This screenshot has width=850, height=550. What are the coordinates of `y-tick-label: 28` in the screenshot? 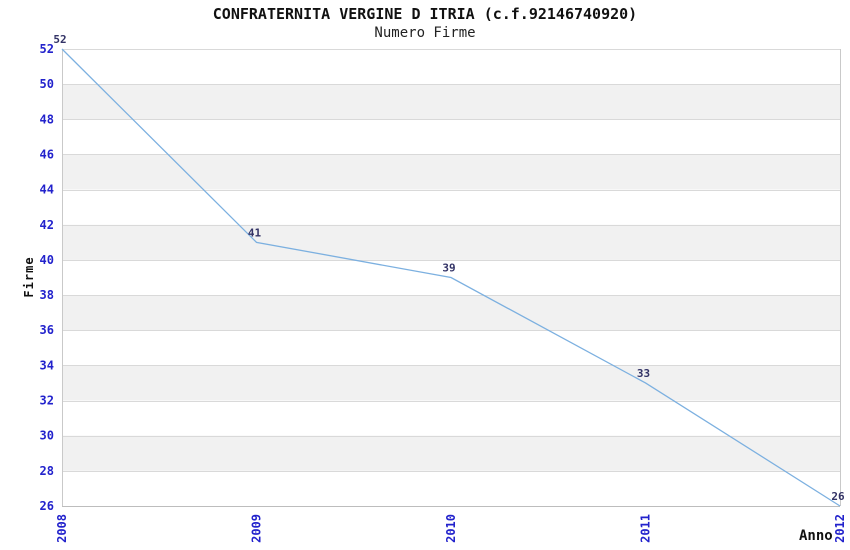 It's located at (47, 471).